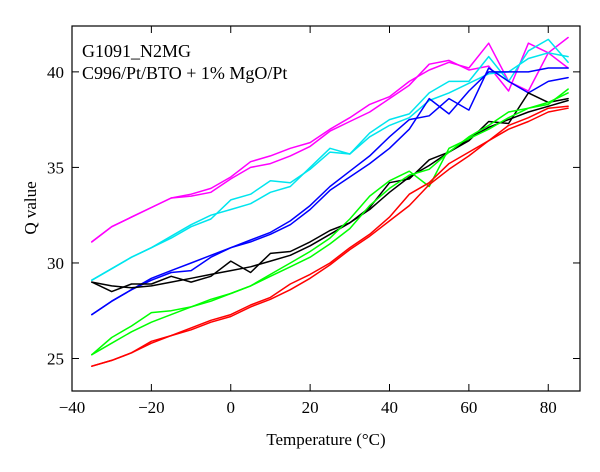 This screenshot has height=472, width=600. What do you see at coordinates (30, 207) in the screenshot?
I see `y-axis-label: Q value` at bounding box center [30, 207].